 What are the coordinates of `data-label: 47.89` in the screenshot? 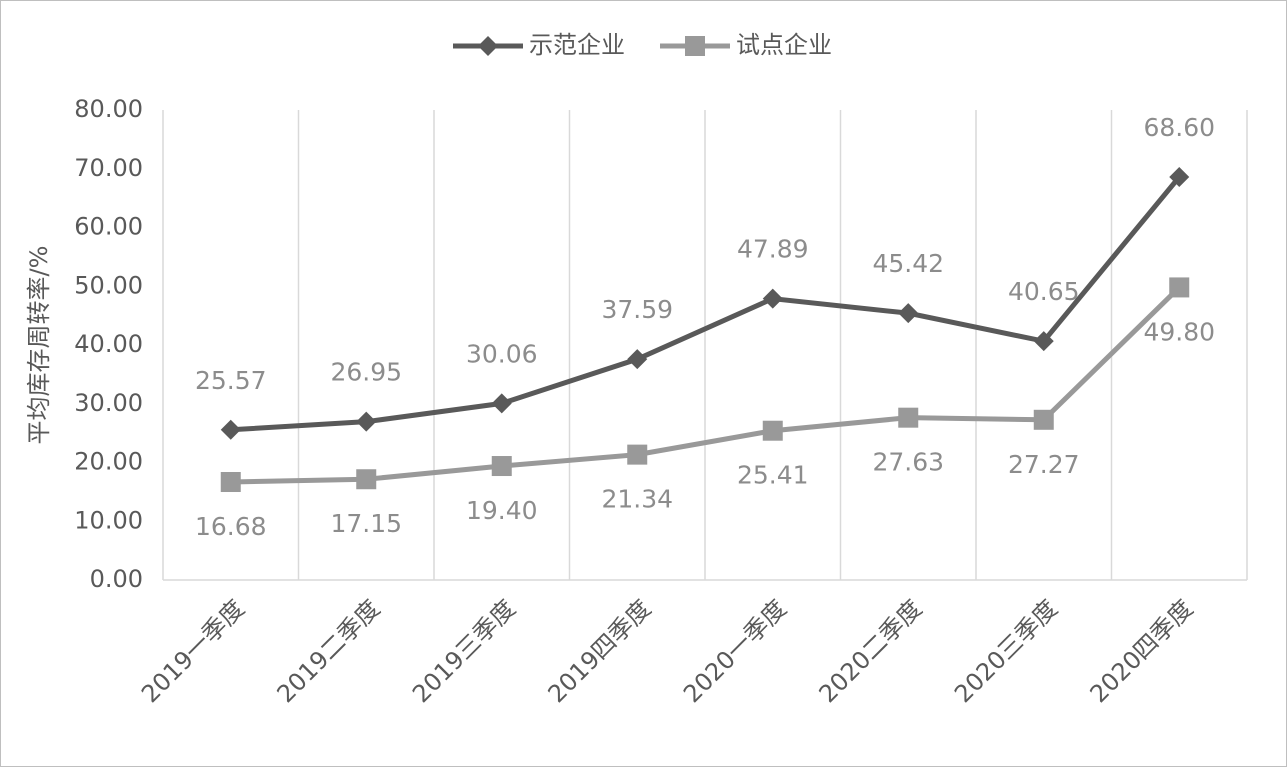 It's located at (773, 249).